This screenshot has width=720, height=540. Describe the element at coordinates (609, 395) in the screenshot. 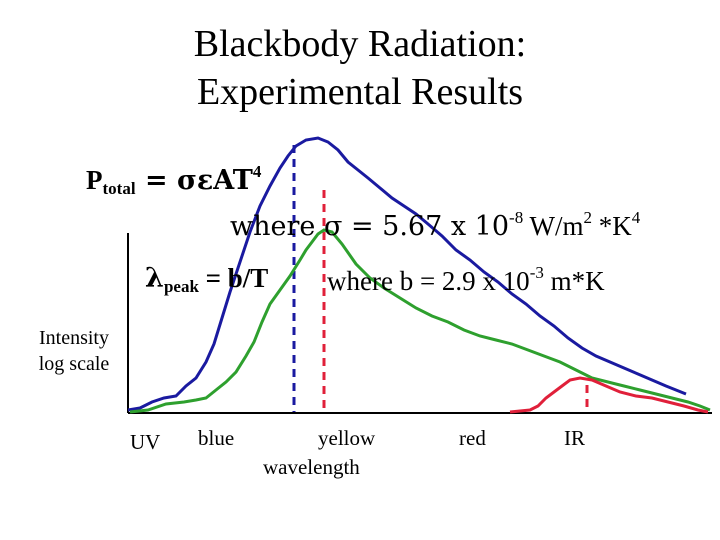

I see `red-curve` at that location.